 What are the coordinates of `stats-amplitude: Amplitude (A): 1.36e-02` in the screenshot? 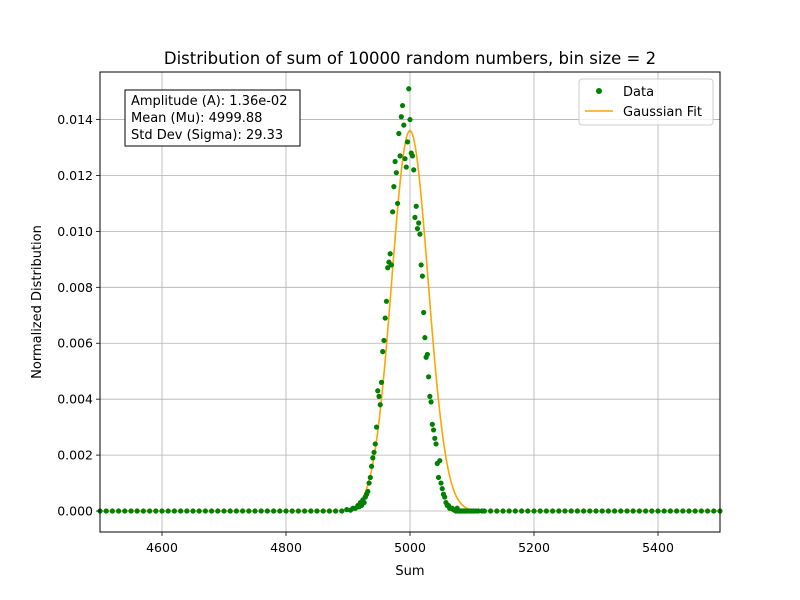 It's located at (209, 101).